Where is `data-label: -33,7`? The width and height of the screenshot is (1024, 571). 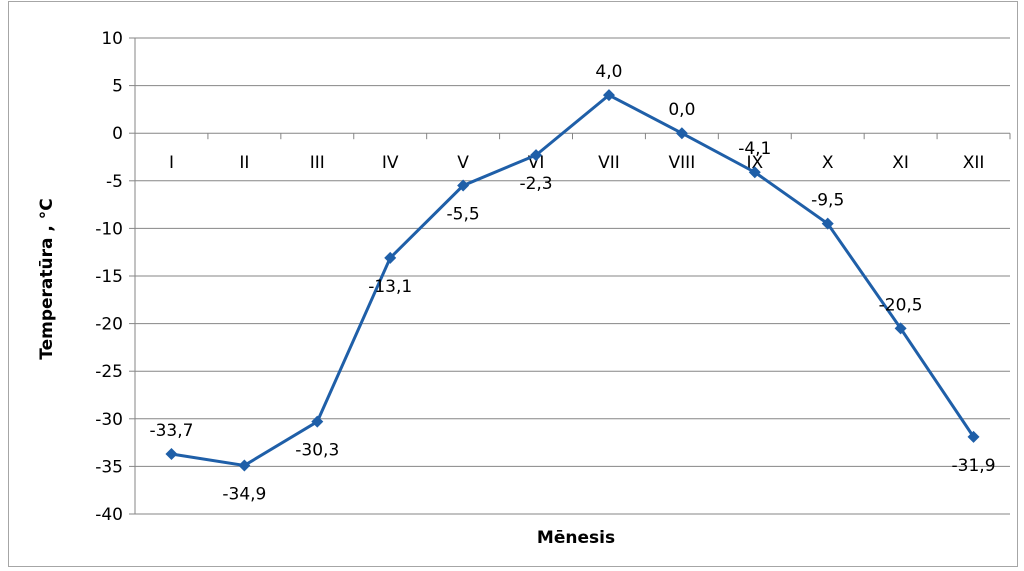 data-label: -33,7 is located at coordinates (171, 431).